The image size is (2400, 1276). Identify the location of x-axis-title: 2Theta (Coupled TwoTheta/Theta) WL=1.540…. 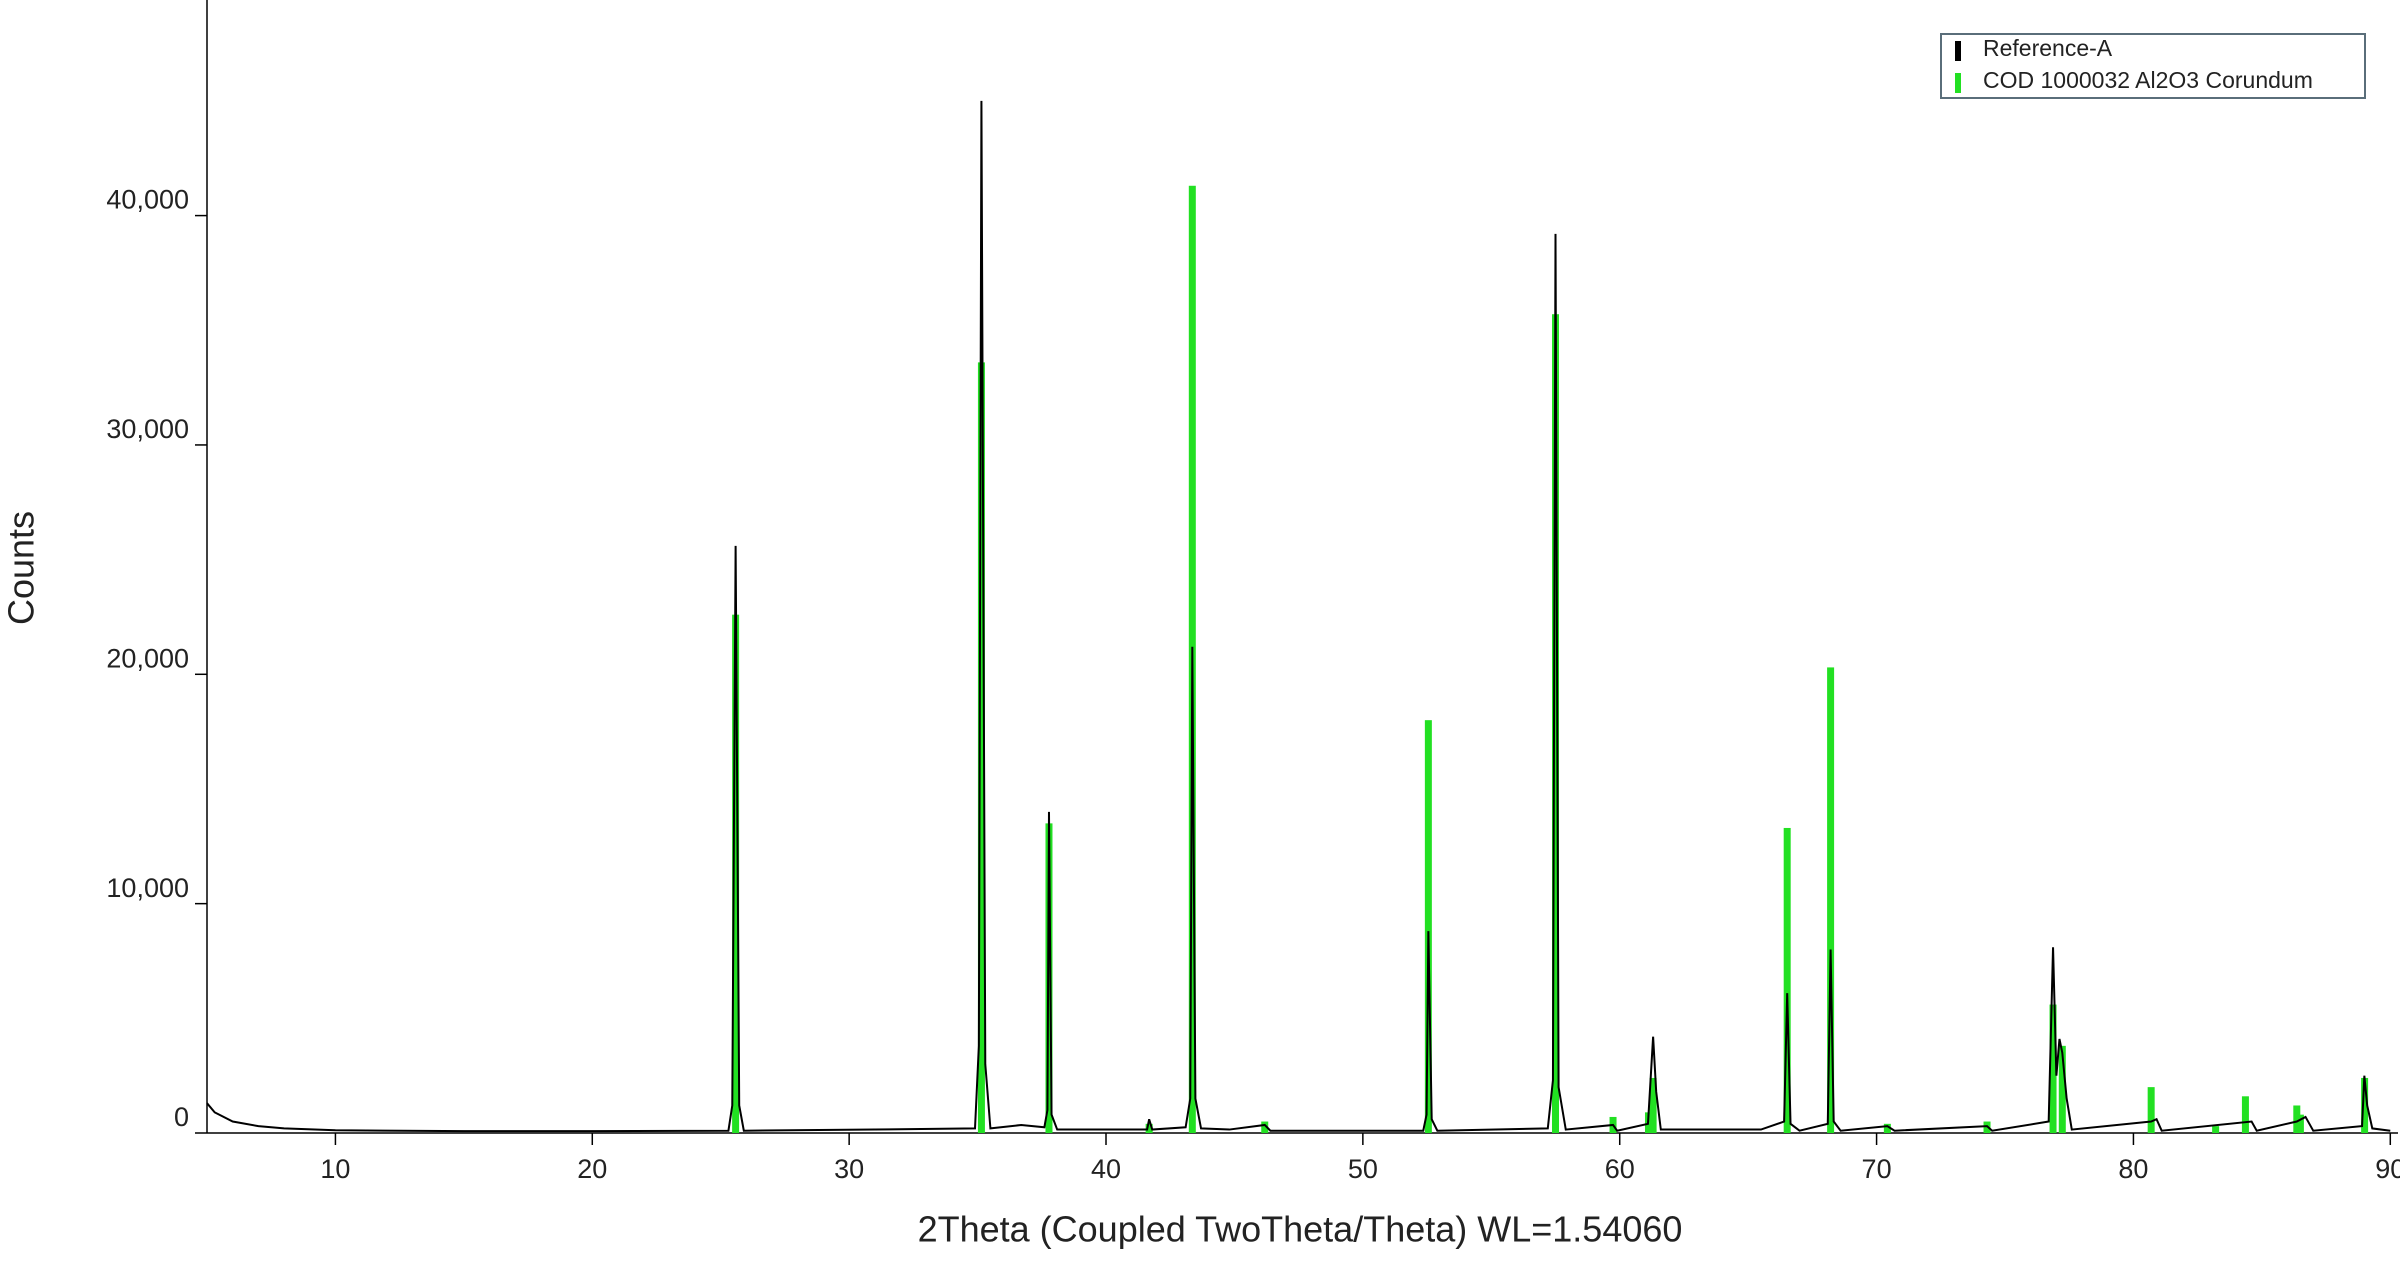
(1300, 1229).